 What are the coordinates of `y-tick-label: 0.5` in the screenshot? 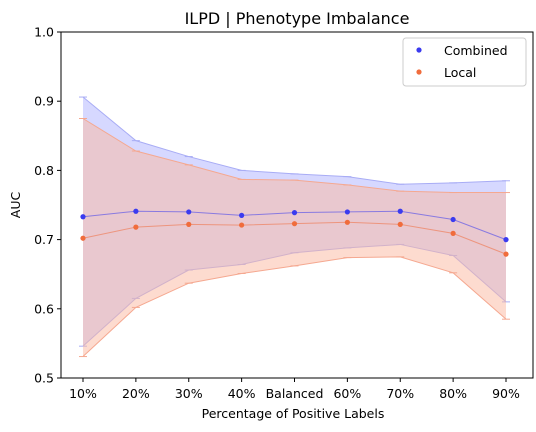 It's located at (44, 378).